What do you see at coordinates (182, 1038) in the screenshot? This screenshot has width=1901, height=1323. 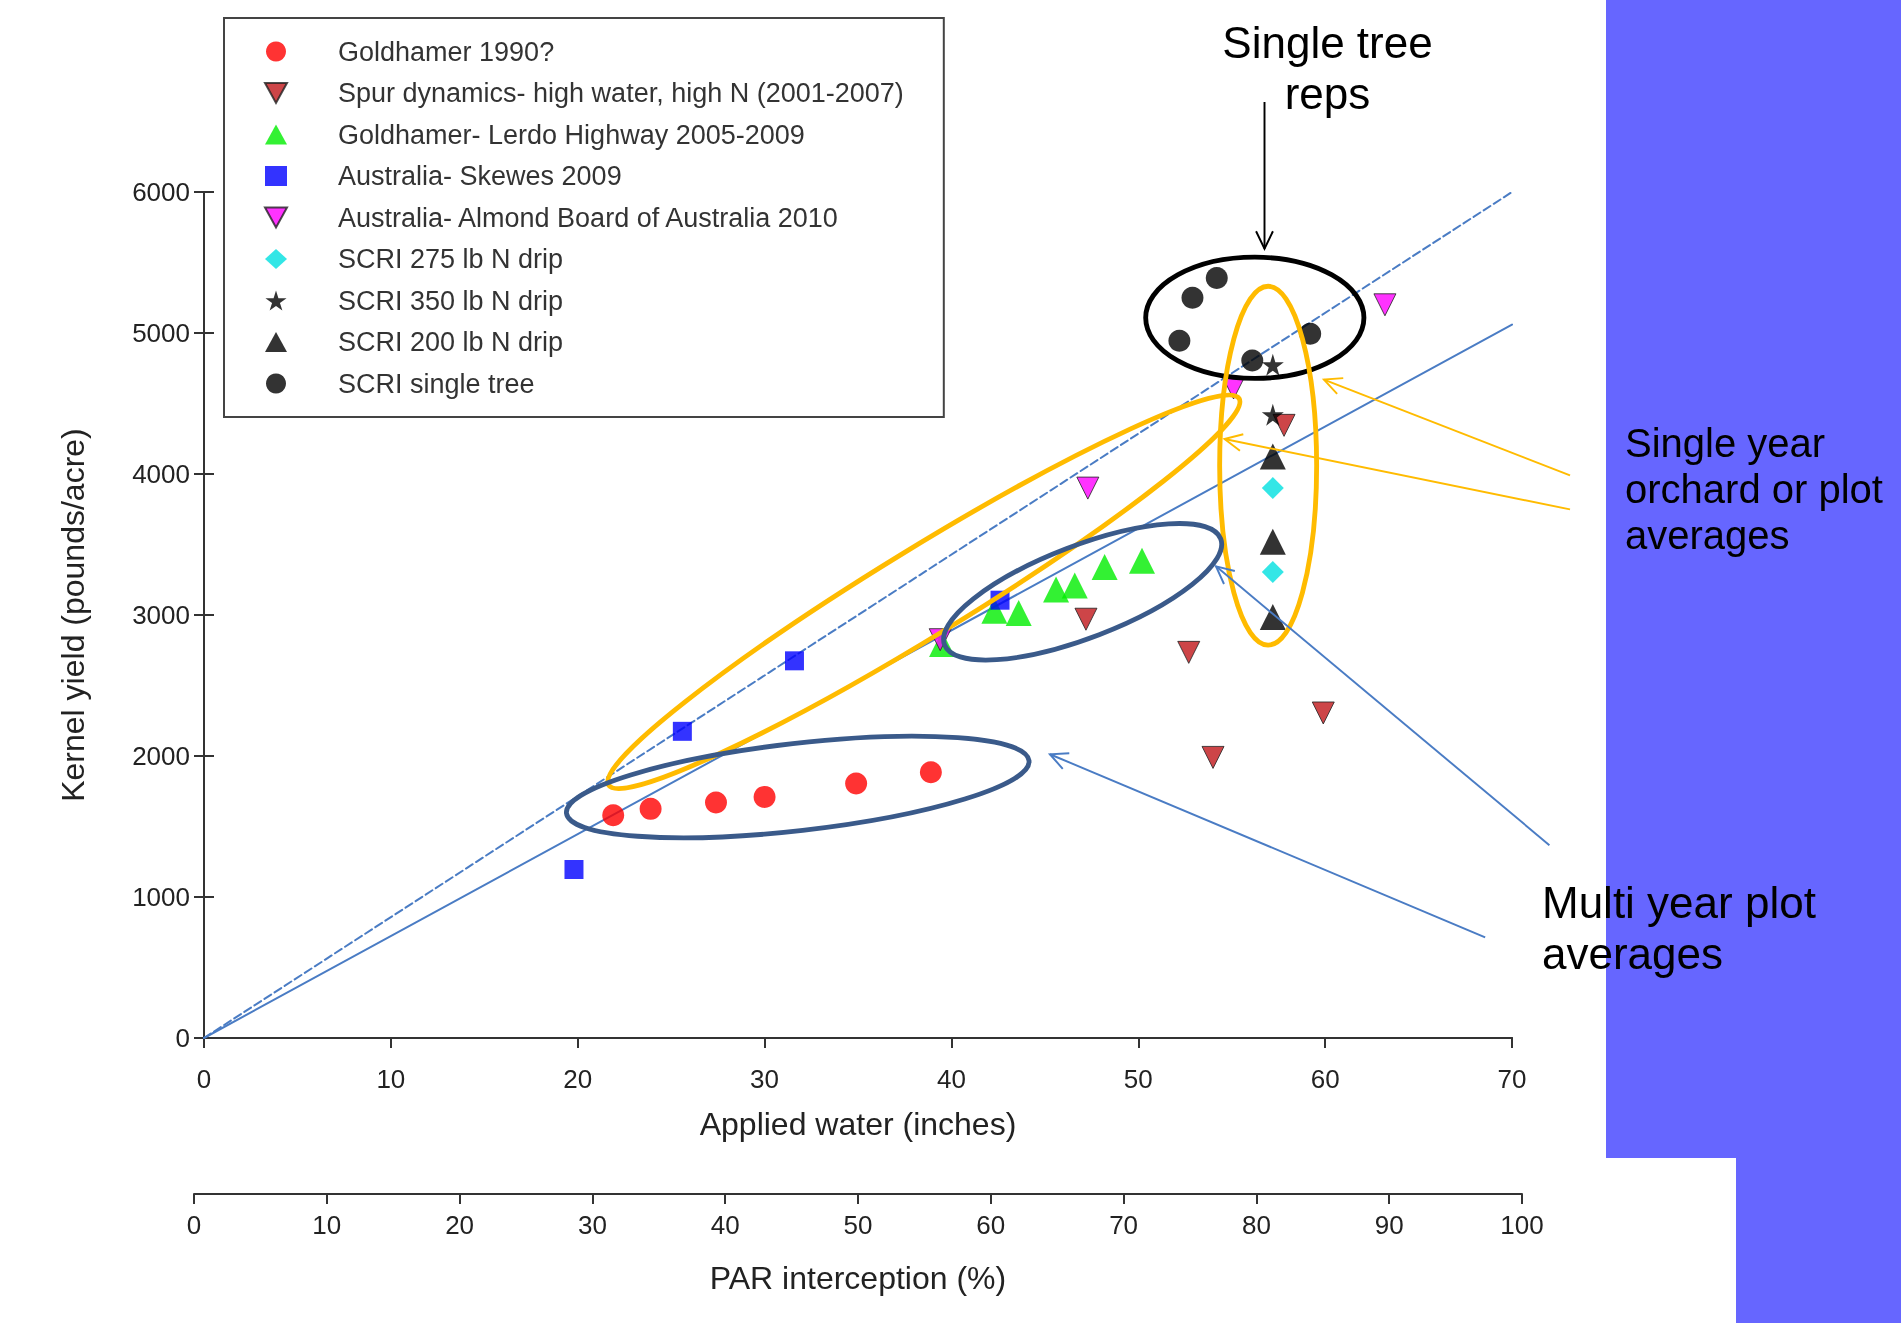 I see `y-tick-label: 0` at bounding box center [182, 1038].